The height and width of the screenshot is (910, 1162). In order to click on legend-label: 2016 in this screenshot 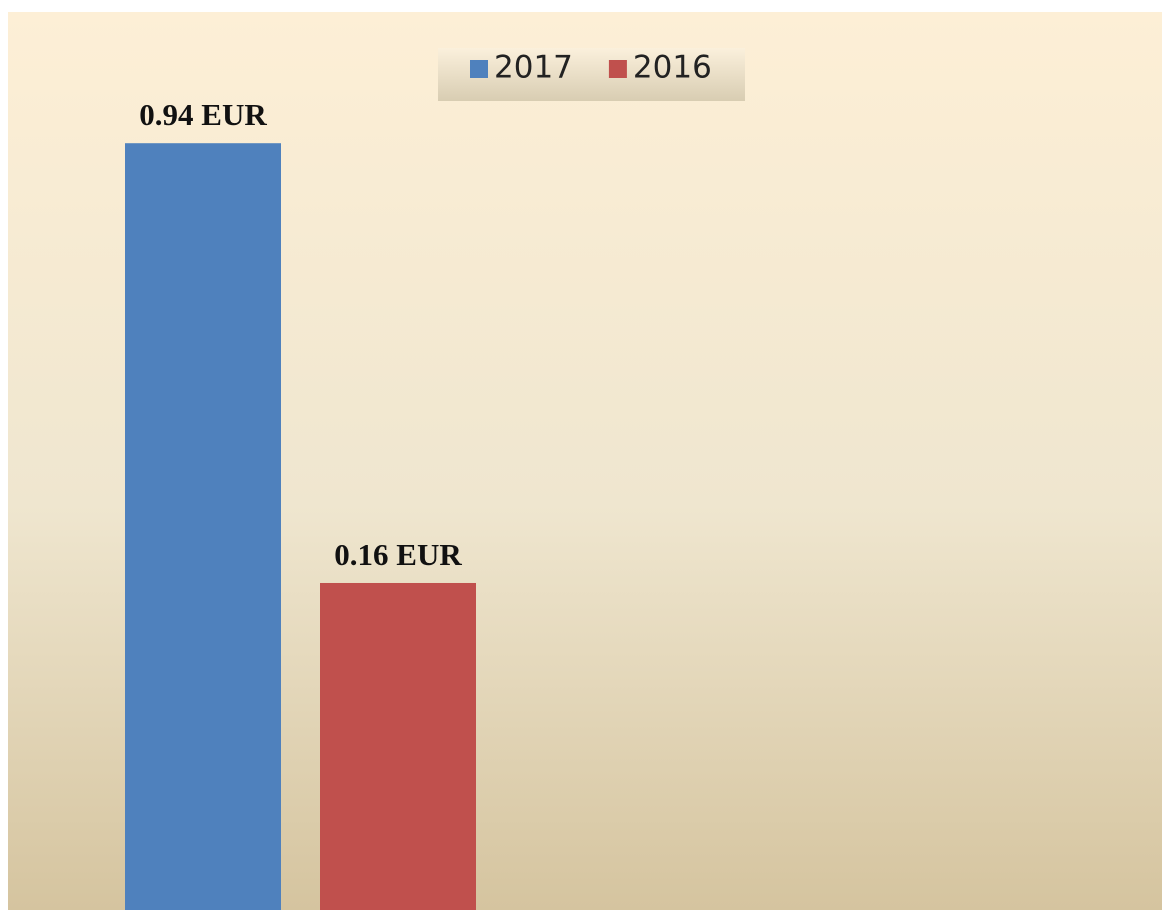, I will do `click(672, 68)`.